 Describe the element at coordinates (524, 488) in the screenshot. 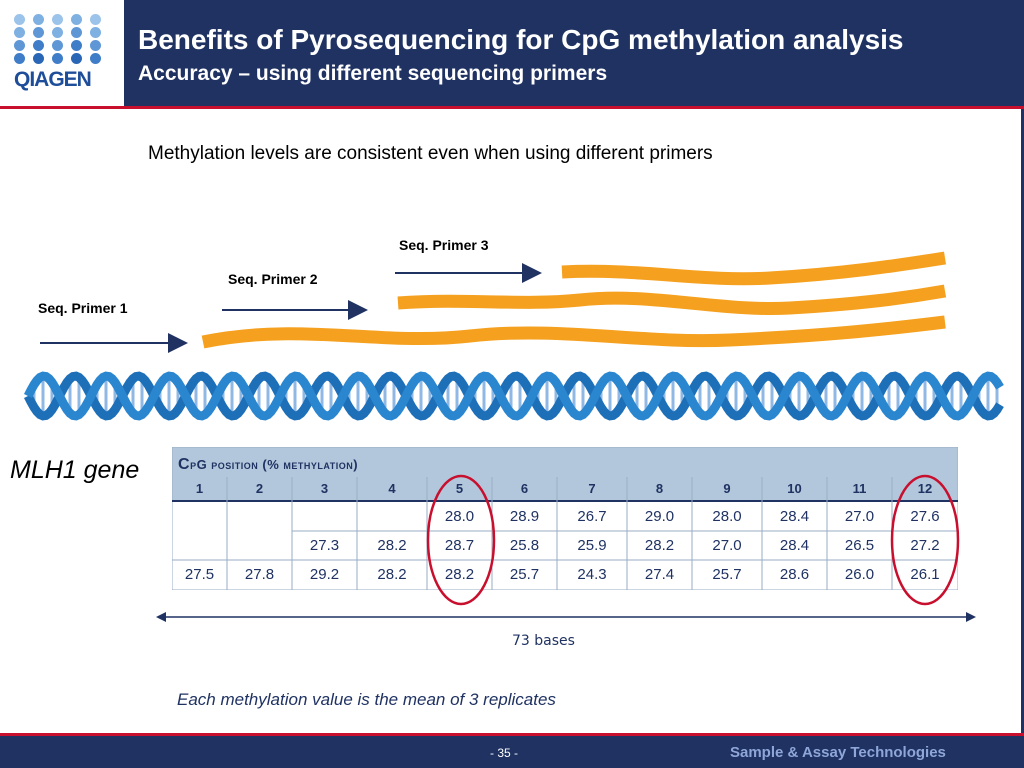

I see `position-header: 6` at that location.